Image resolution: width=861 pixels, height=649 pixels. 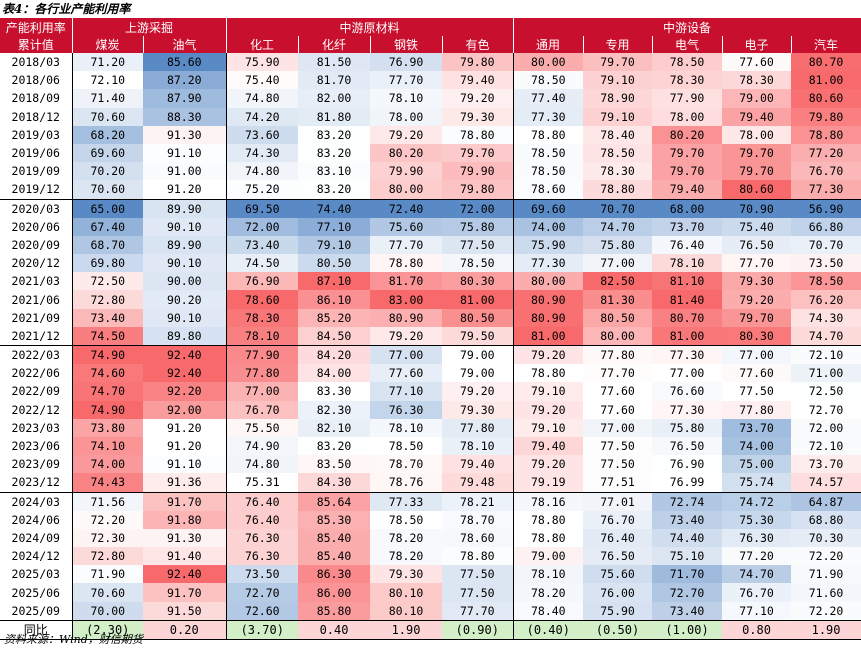 I want to click on row-date: 2023/06, so click(x=35, y=446).